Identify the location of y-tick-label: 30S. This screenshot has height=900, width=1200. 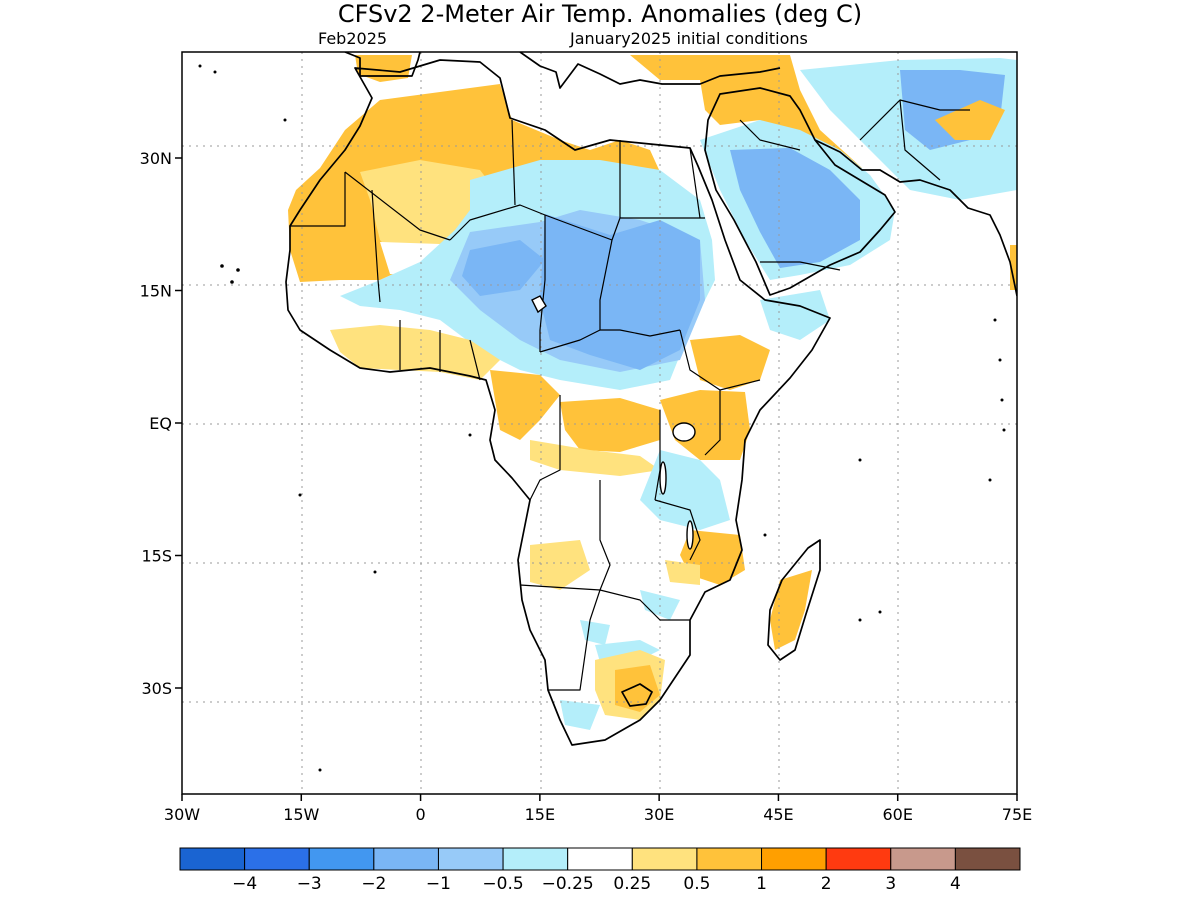
(156, 688).